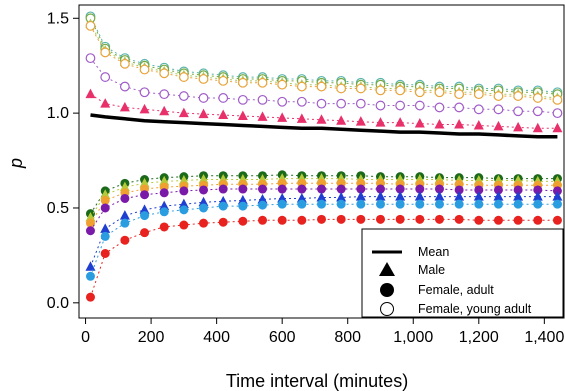  Describe the element at coordinates (58, 208) in the screenshot. I see `y-tick-label: 0.5` at that location.